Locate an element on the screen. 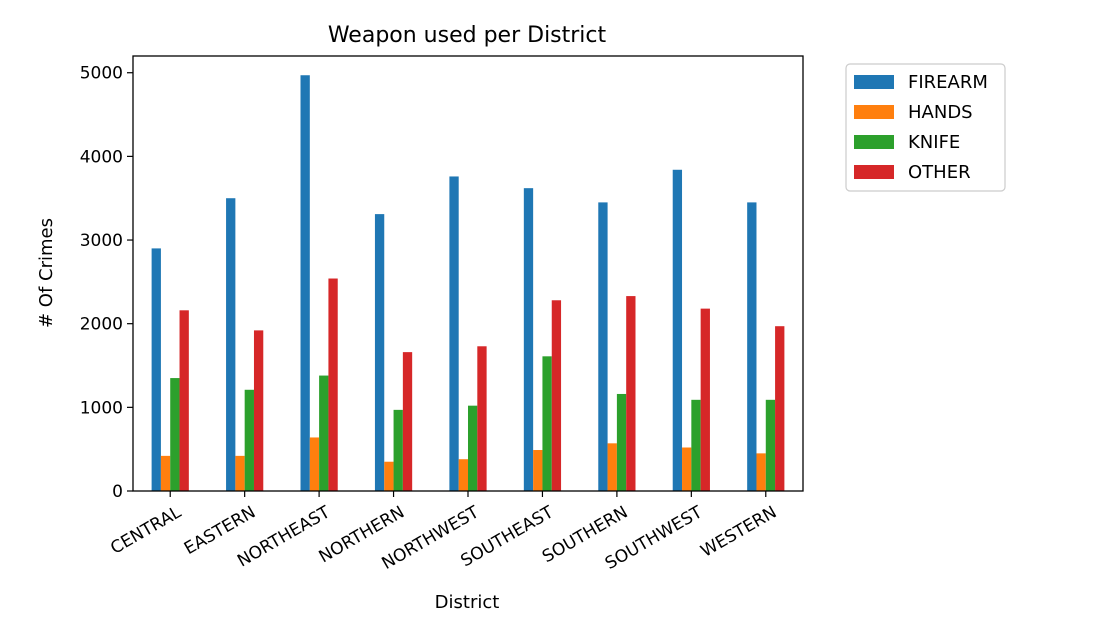  bar-hands-northeast is located at coordinates (314, 464).